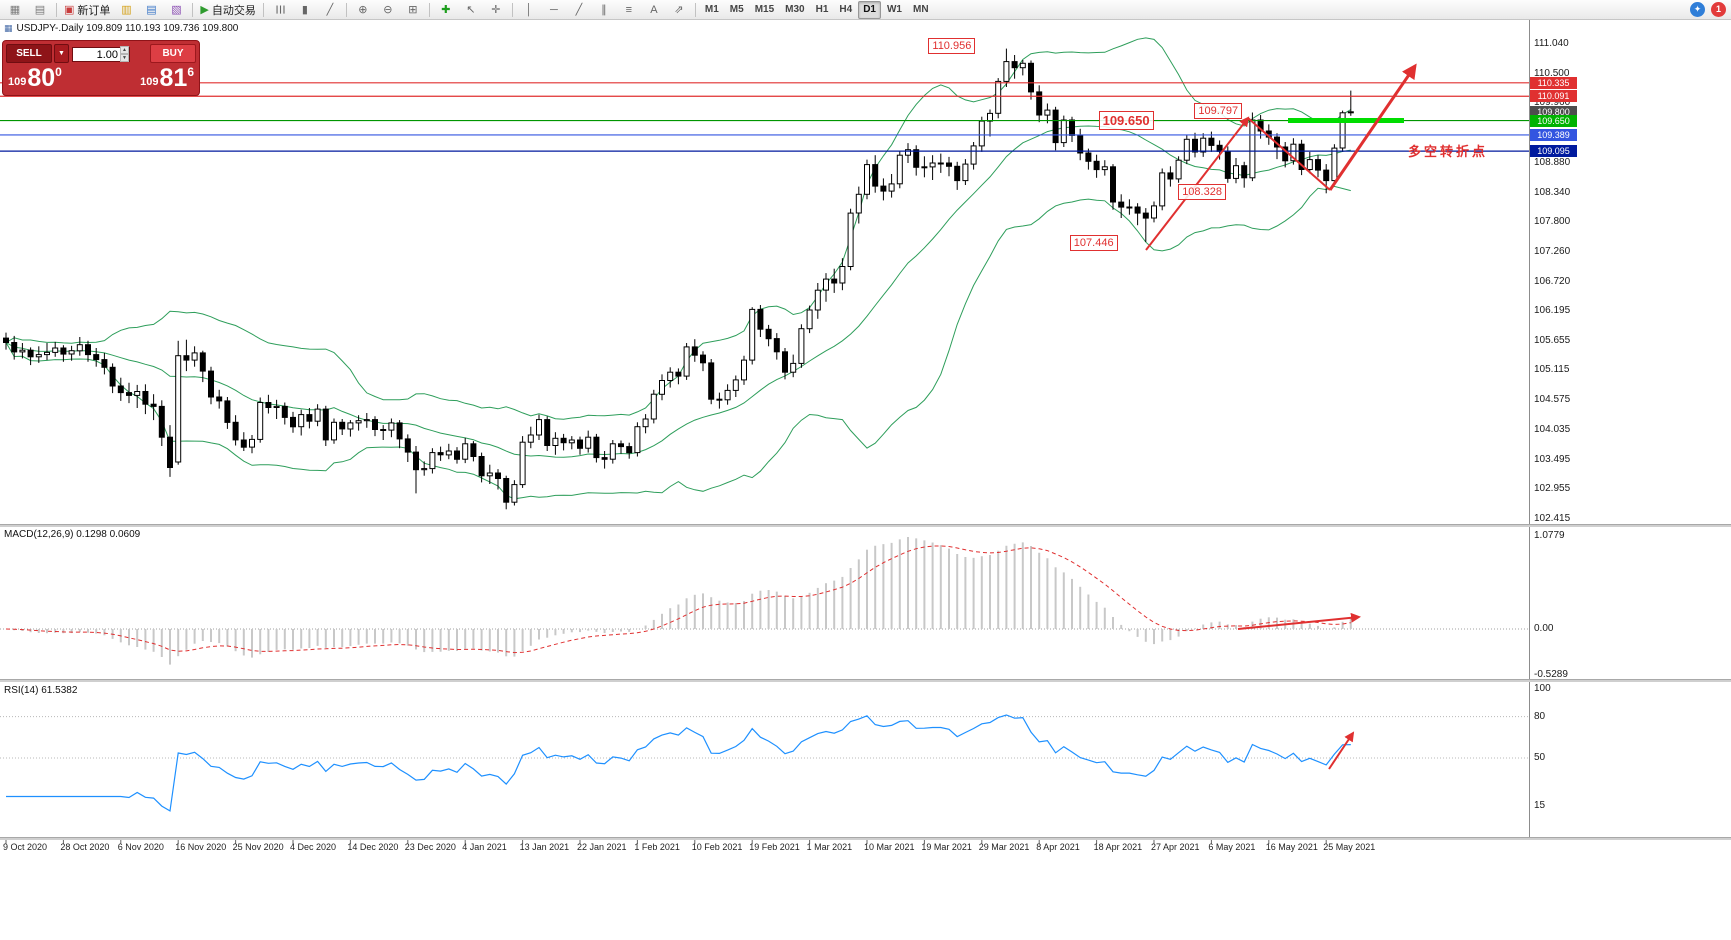 The height and width of the screenshot is (940, 1731). What do you see at coordinates (1299, 621) in the screenshot?
I see `macd-trend-arrow` at bounding box center [1299, 621].